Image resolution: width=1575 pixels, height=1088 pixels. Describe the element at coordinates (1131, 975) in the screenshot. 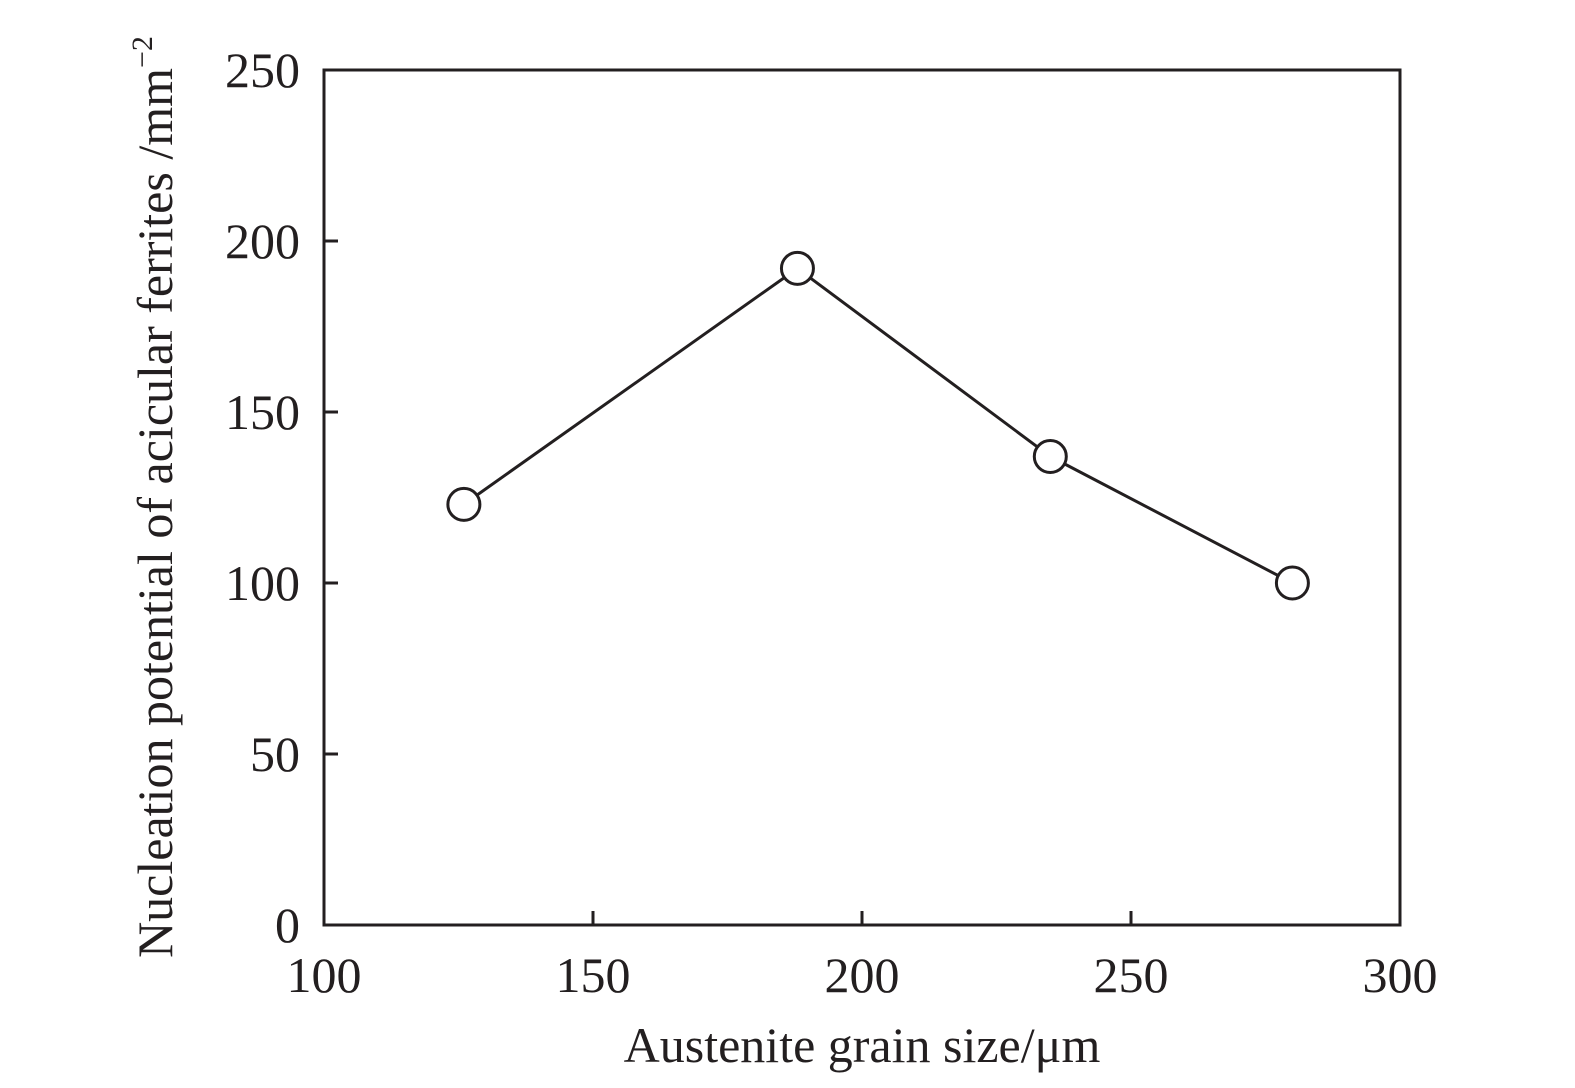

I see `x-tick-label: 250` at that location.